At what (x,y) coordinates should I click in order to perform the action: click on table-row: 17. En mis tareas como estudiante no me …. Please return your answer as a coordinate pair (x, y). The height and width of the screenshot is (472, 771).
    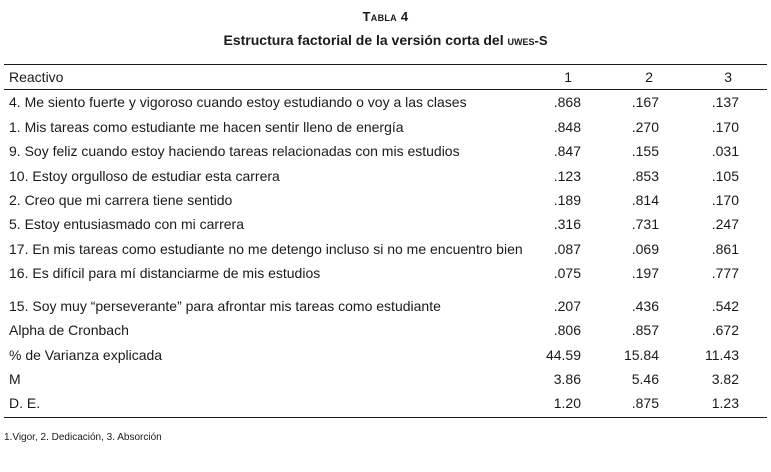
    Looking at the image, I should click on (386, 249).